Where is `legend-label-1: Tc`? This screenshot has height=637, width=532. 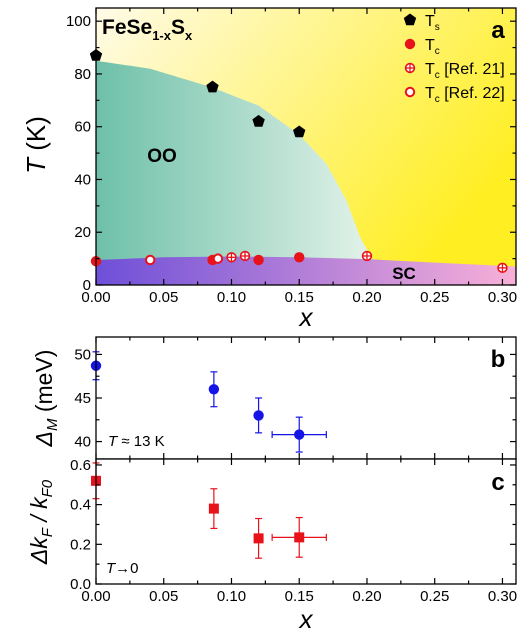 legend-label-1: Tc is located at coordinates (432, 47).